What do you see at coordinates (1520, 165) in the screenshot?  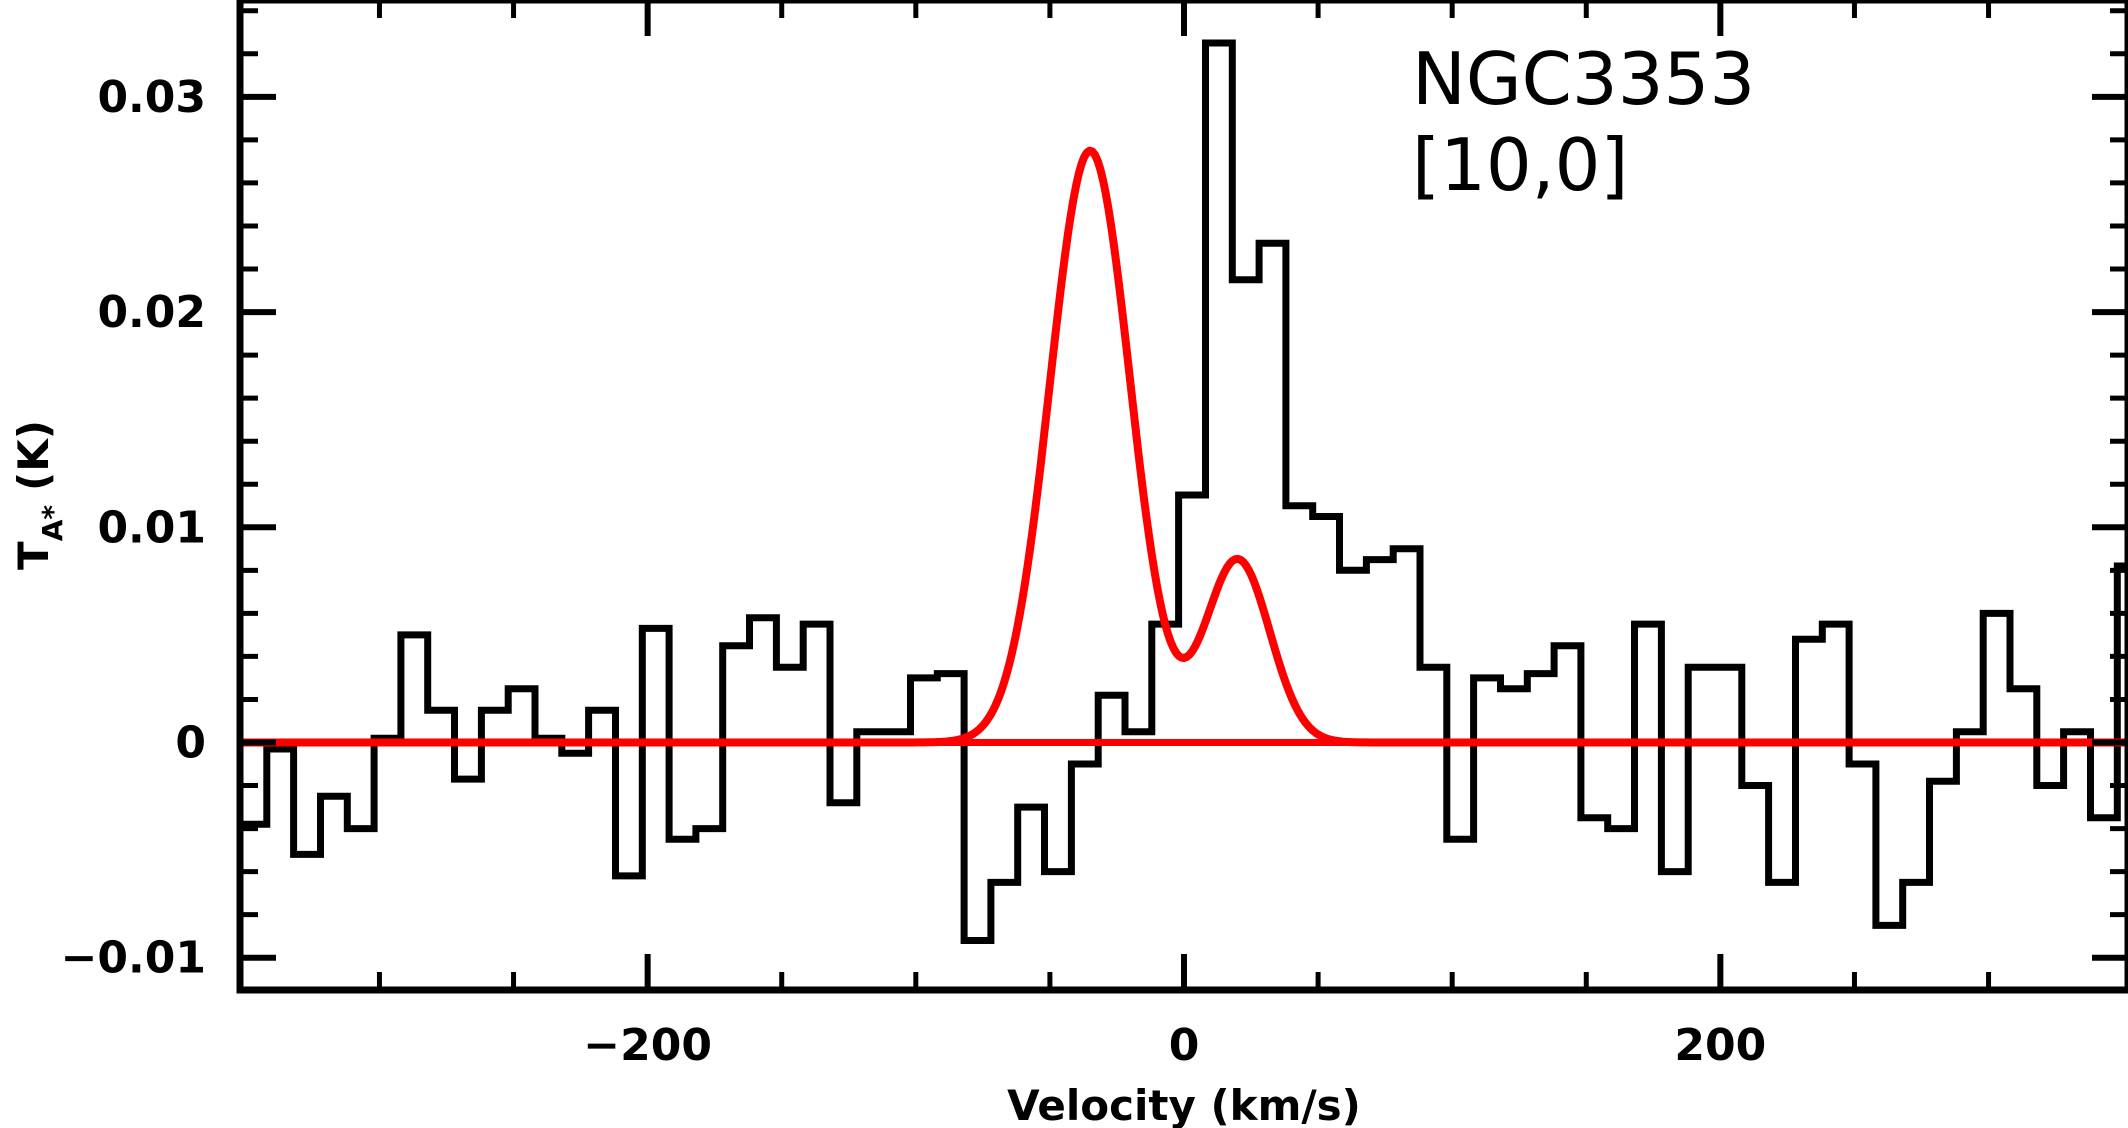 I see `annotation-position: [10,0]` at bounding box center [1520, 165].